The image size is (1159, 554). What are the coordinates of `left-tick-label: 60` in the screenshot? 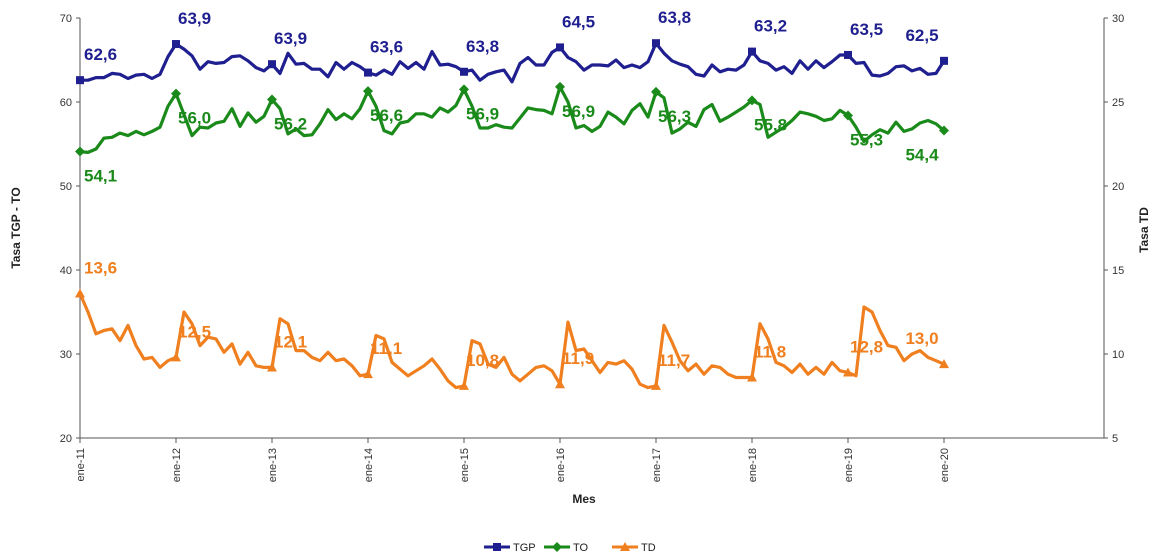 It's located at (66, 103).